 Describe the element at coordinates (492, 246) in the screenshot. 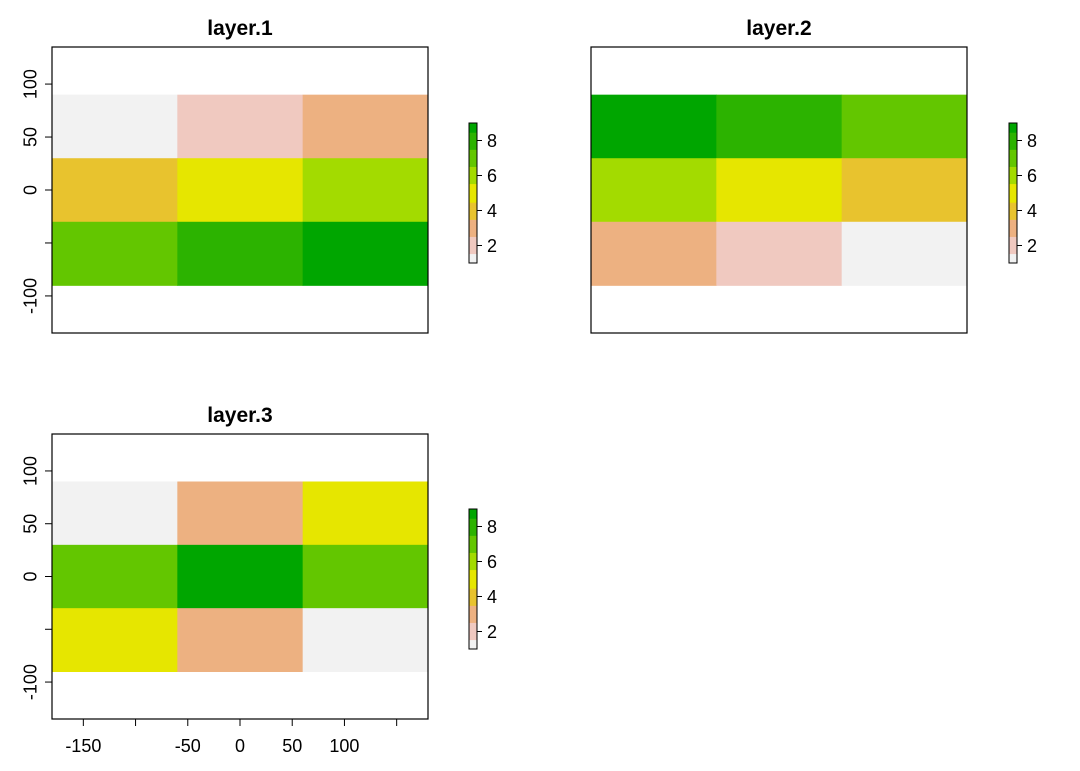

I see `legend-tick-label: 2` at that location.